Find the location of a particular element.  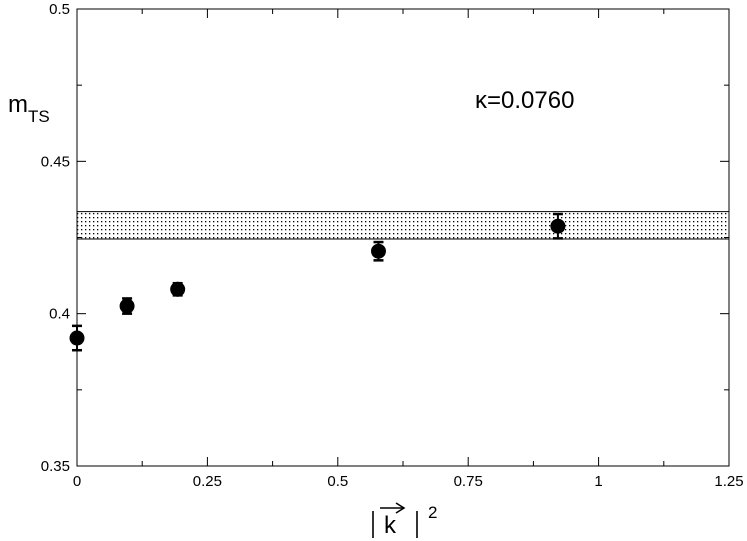

y-axis-title-main: m is located at coordinates (18, 104).